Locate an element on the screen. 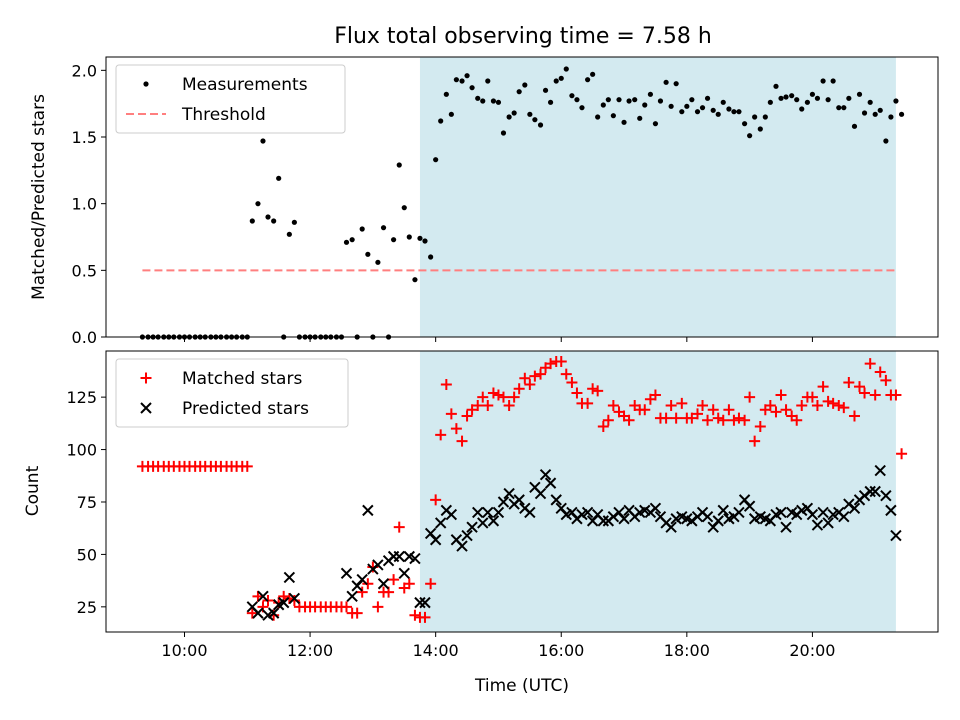 This screenshot has height=720, width=960. x-tick-label: 12:00 is located at coordinates (310, 650).